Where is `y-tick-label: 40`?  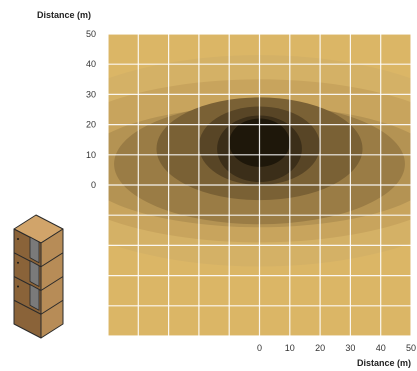 y-tick-label: 40 is located at coordinates (91, 64).